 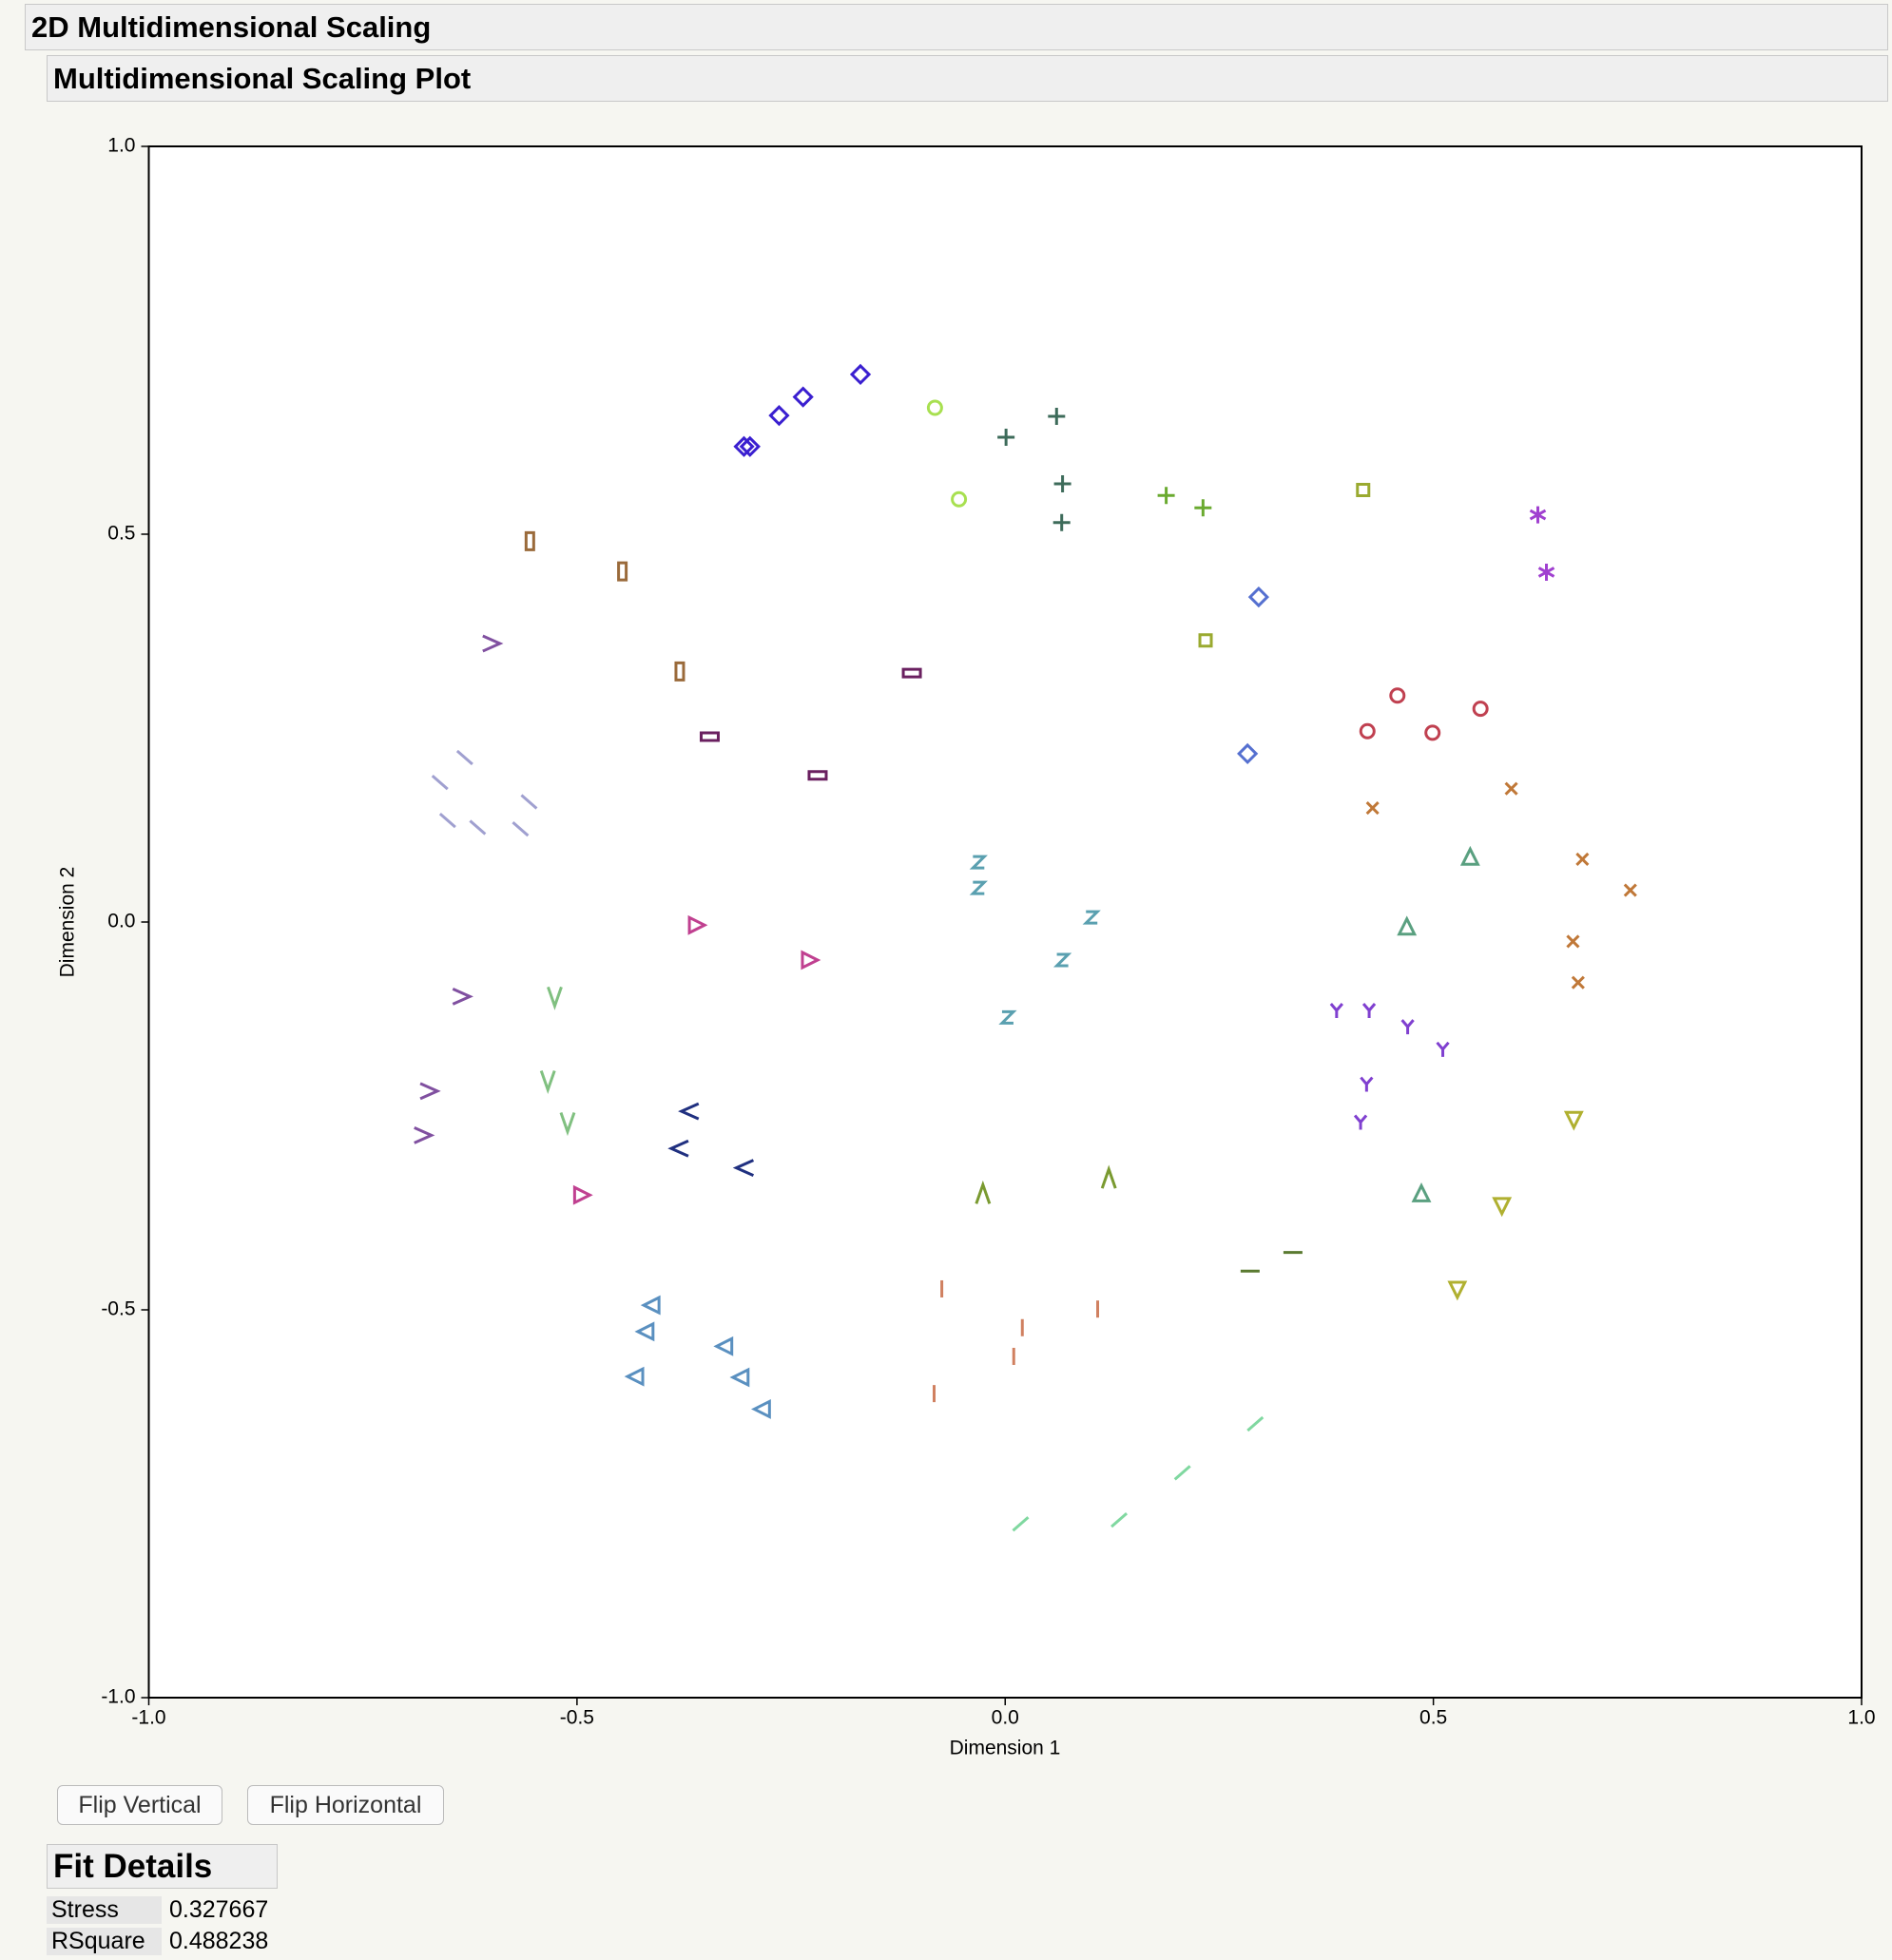 What do you see at coordinates (118, 1697) in the screenshot?
I see `y-tick-label: -1.0` at bounding box center [118, 1697].